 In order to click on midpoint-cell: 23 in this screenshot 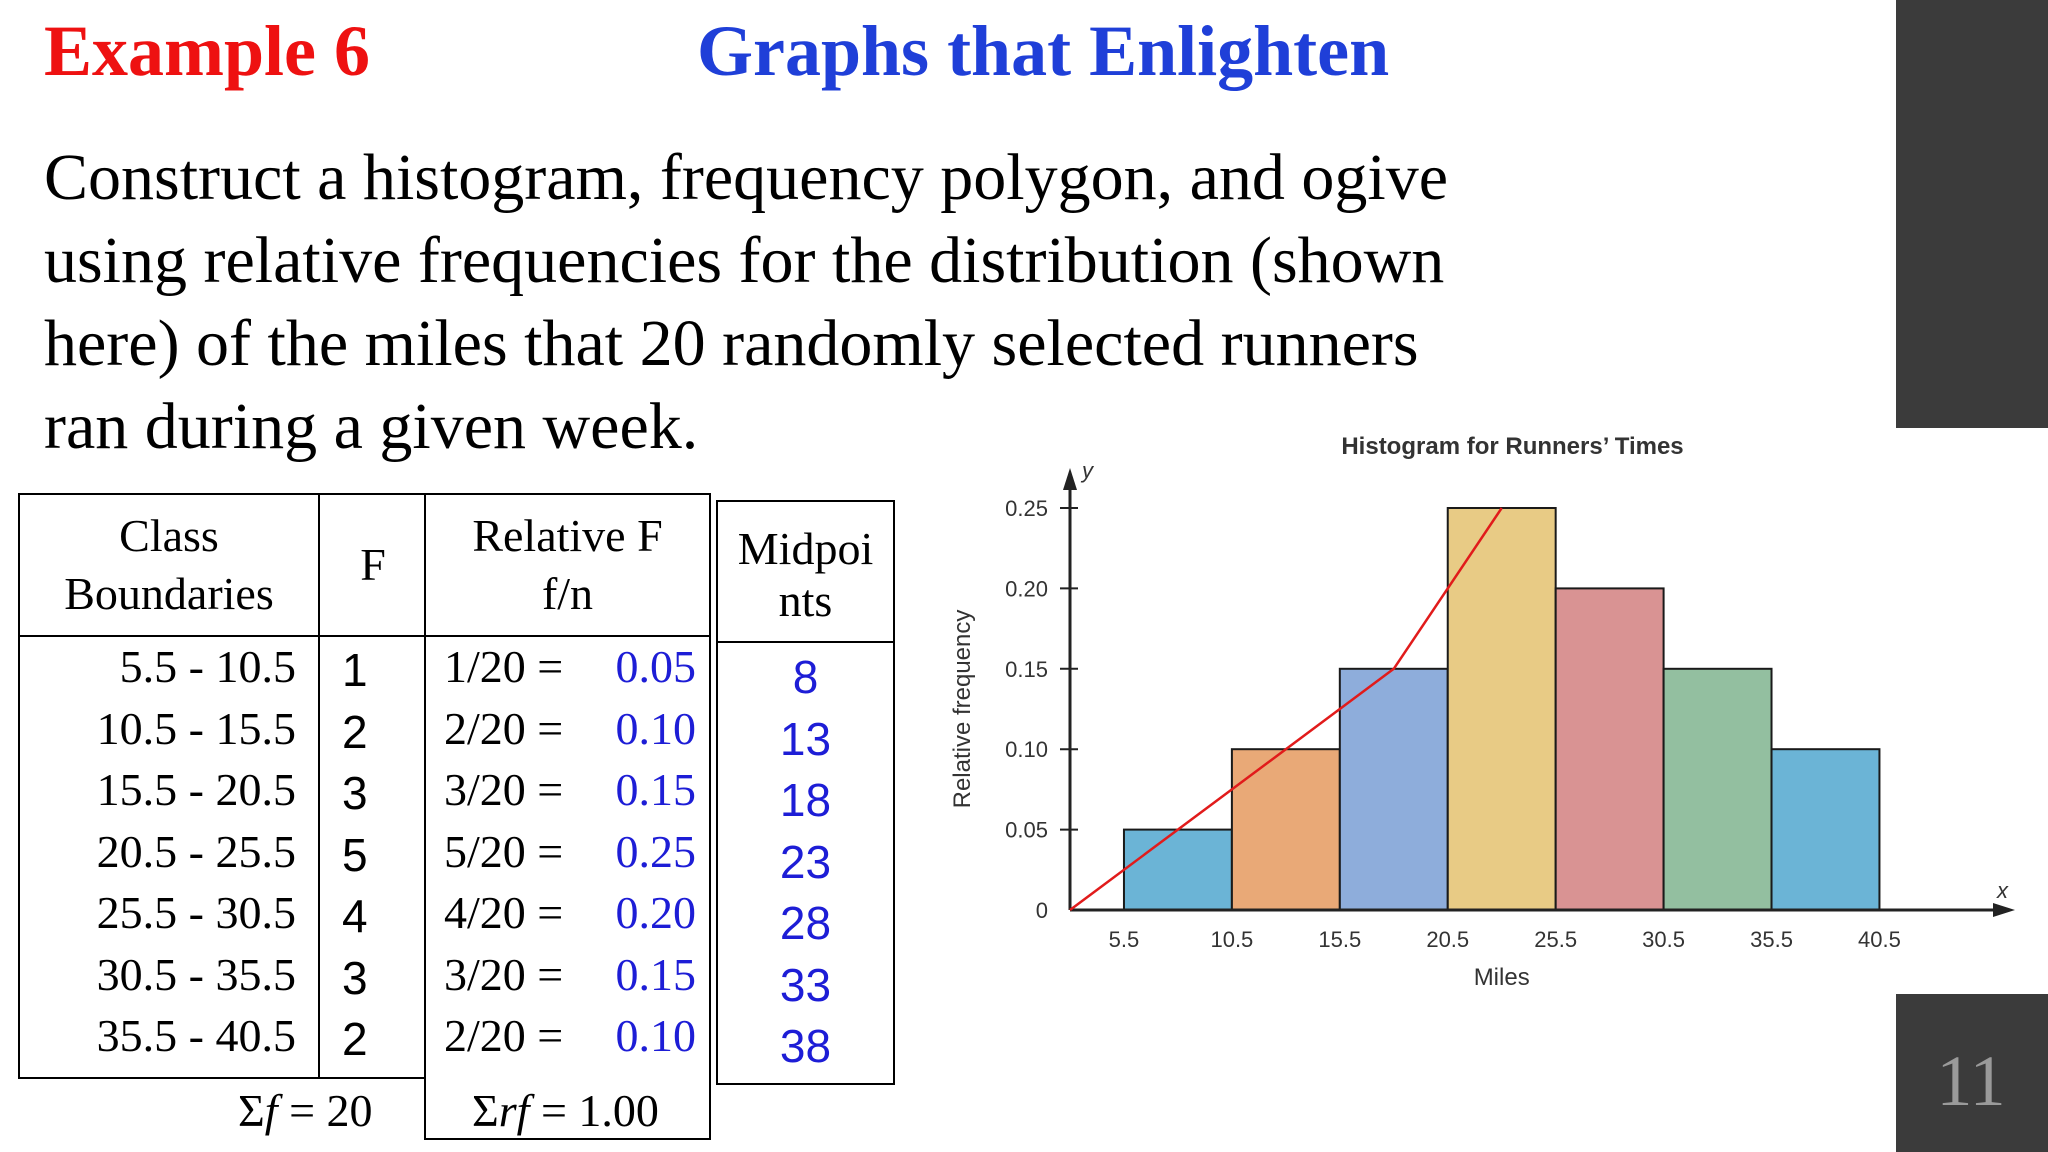, I will do `click(805, 861)`.